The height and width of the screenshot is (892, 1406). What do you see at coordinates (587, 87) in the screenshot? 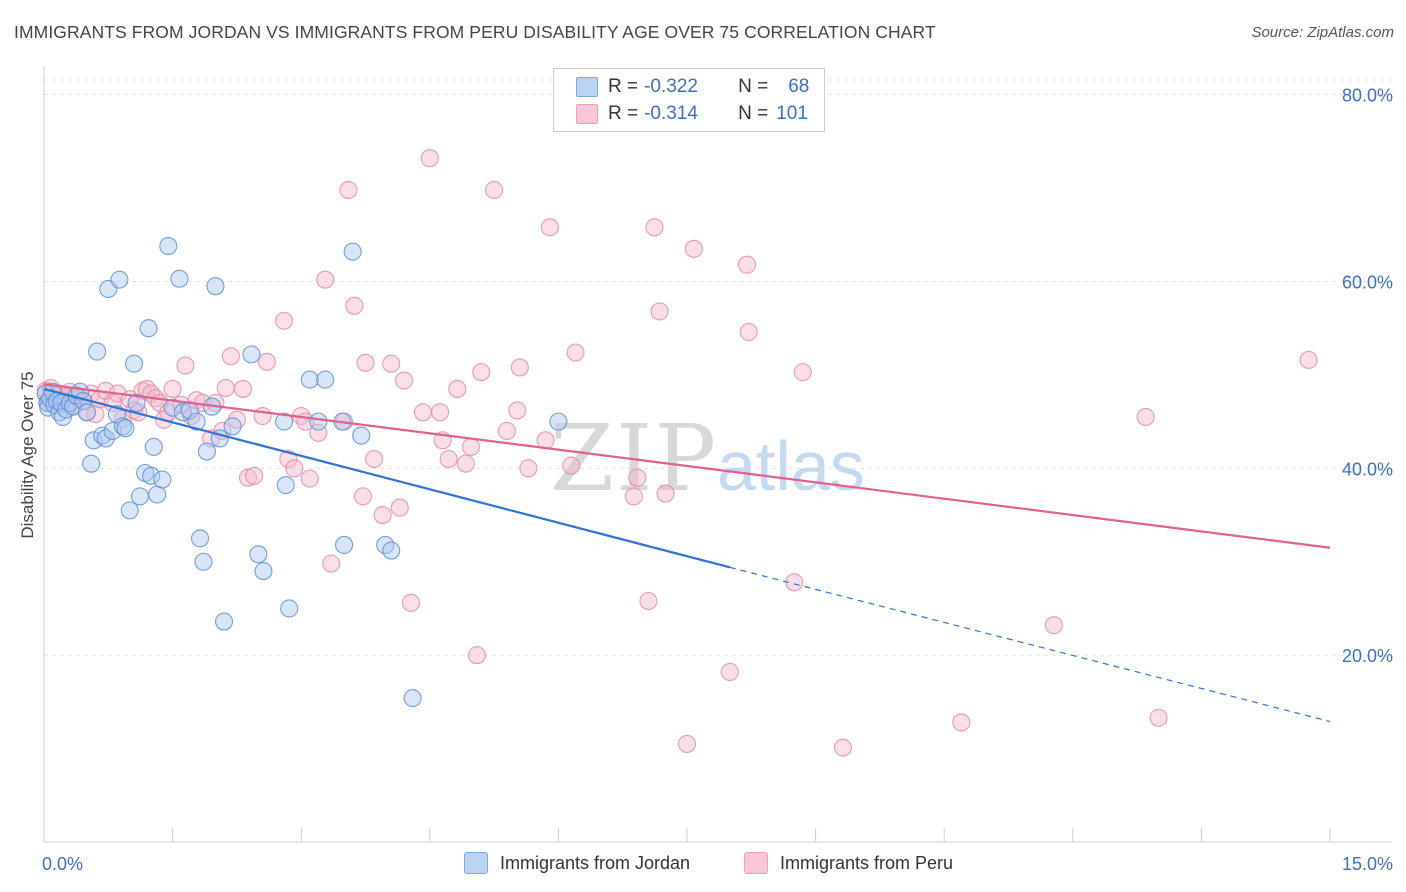
I see `legend-swatch-jordan` at bounding box center [587, 87].